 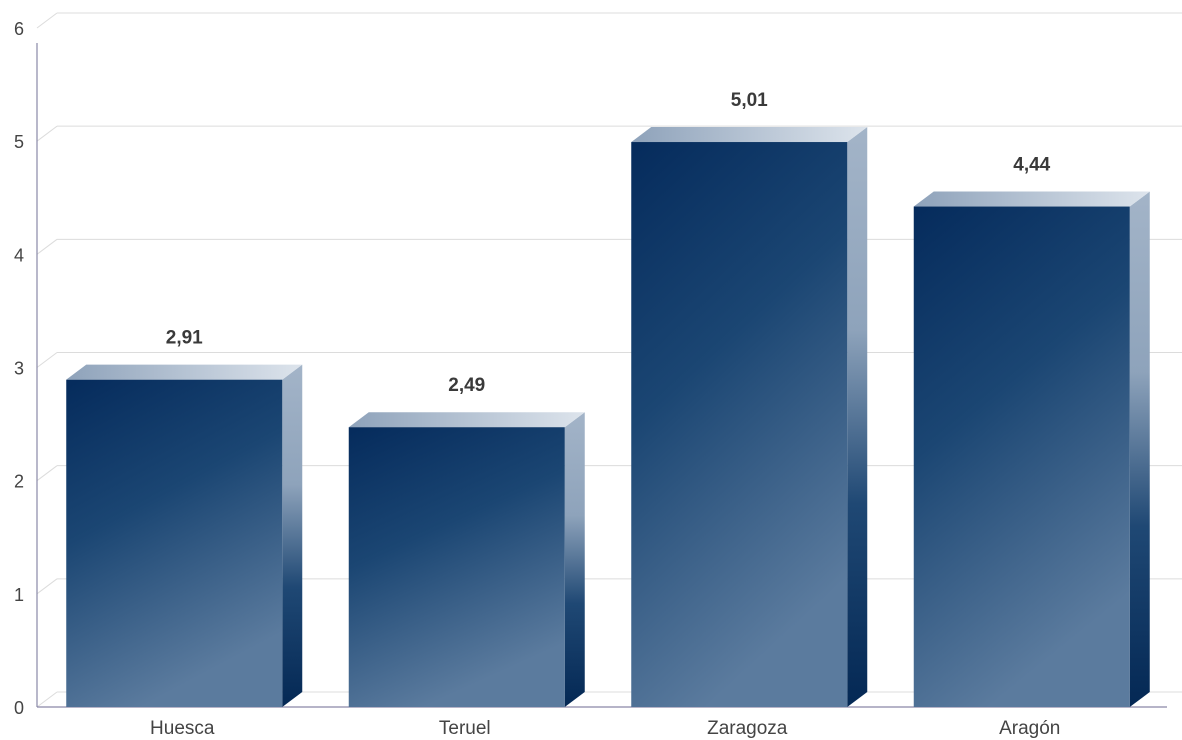 I want to click on y-tick-label: 2, so click(x=19, y=482).